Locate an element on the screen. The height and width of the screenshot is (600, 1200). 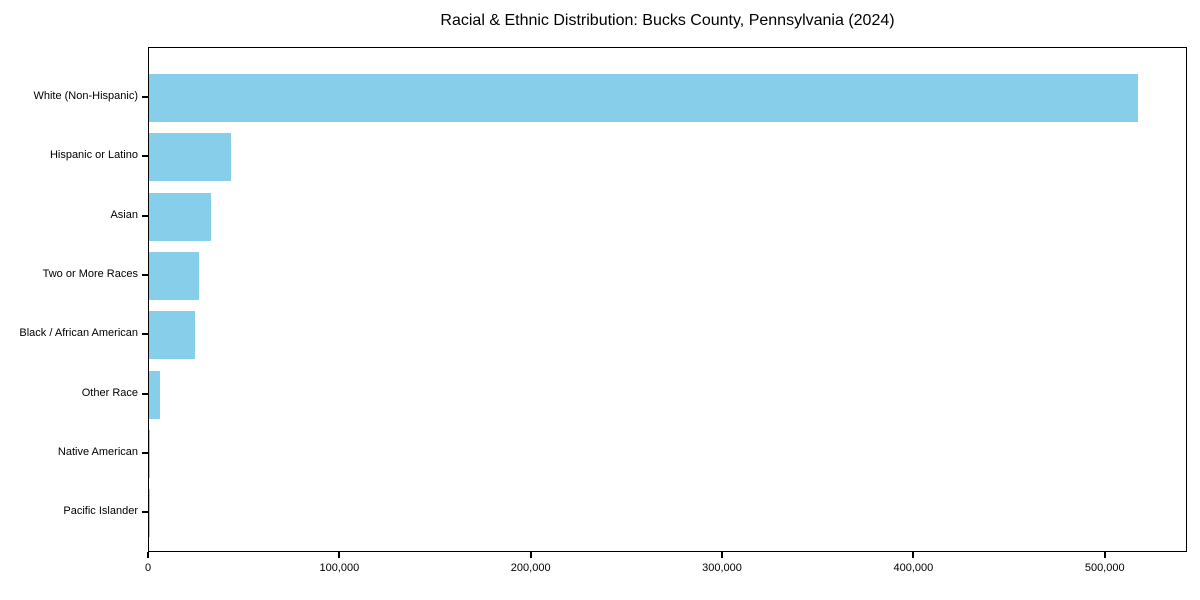
y-axis-label-black-african-american: Black / African American is located at coordinates (78, 333).